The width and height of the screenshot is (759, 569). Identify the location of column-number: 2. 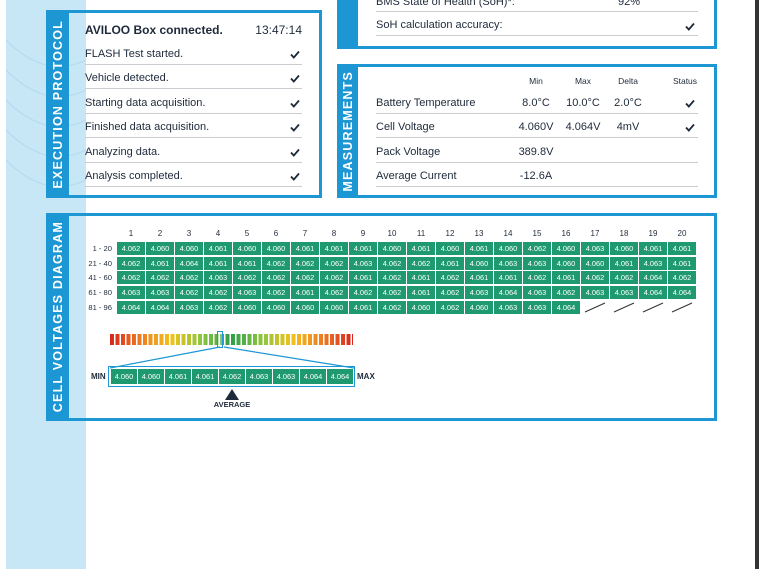
(160, 233).